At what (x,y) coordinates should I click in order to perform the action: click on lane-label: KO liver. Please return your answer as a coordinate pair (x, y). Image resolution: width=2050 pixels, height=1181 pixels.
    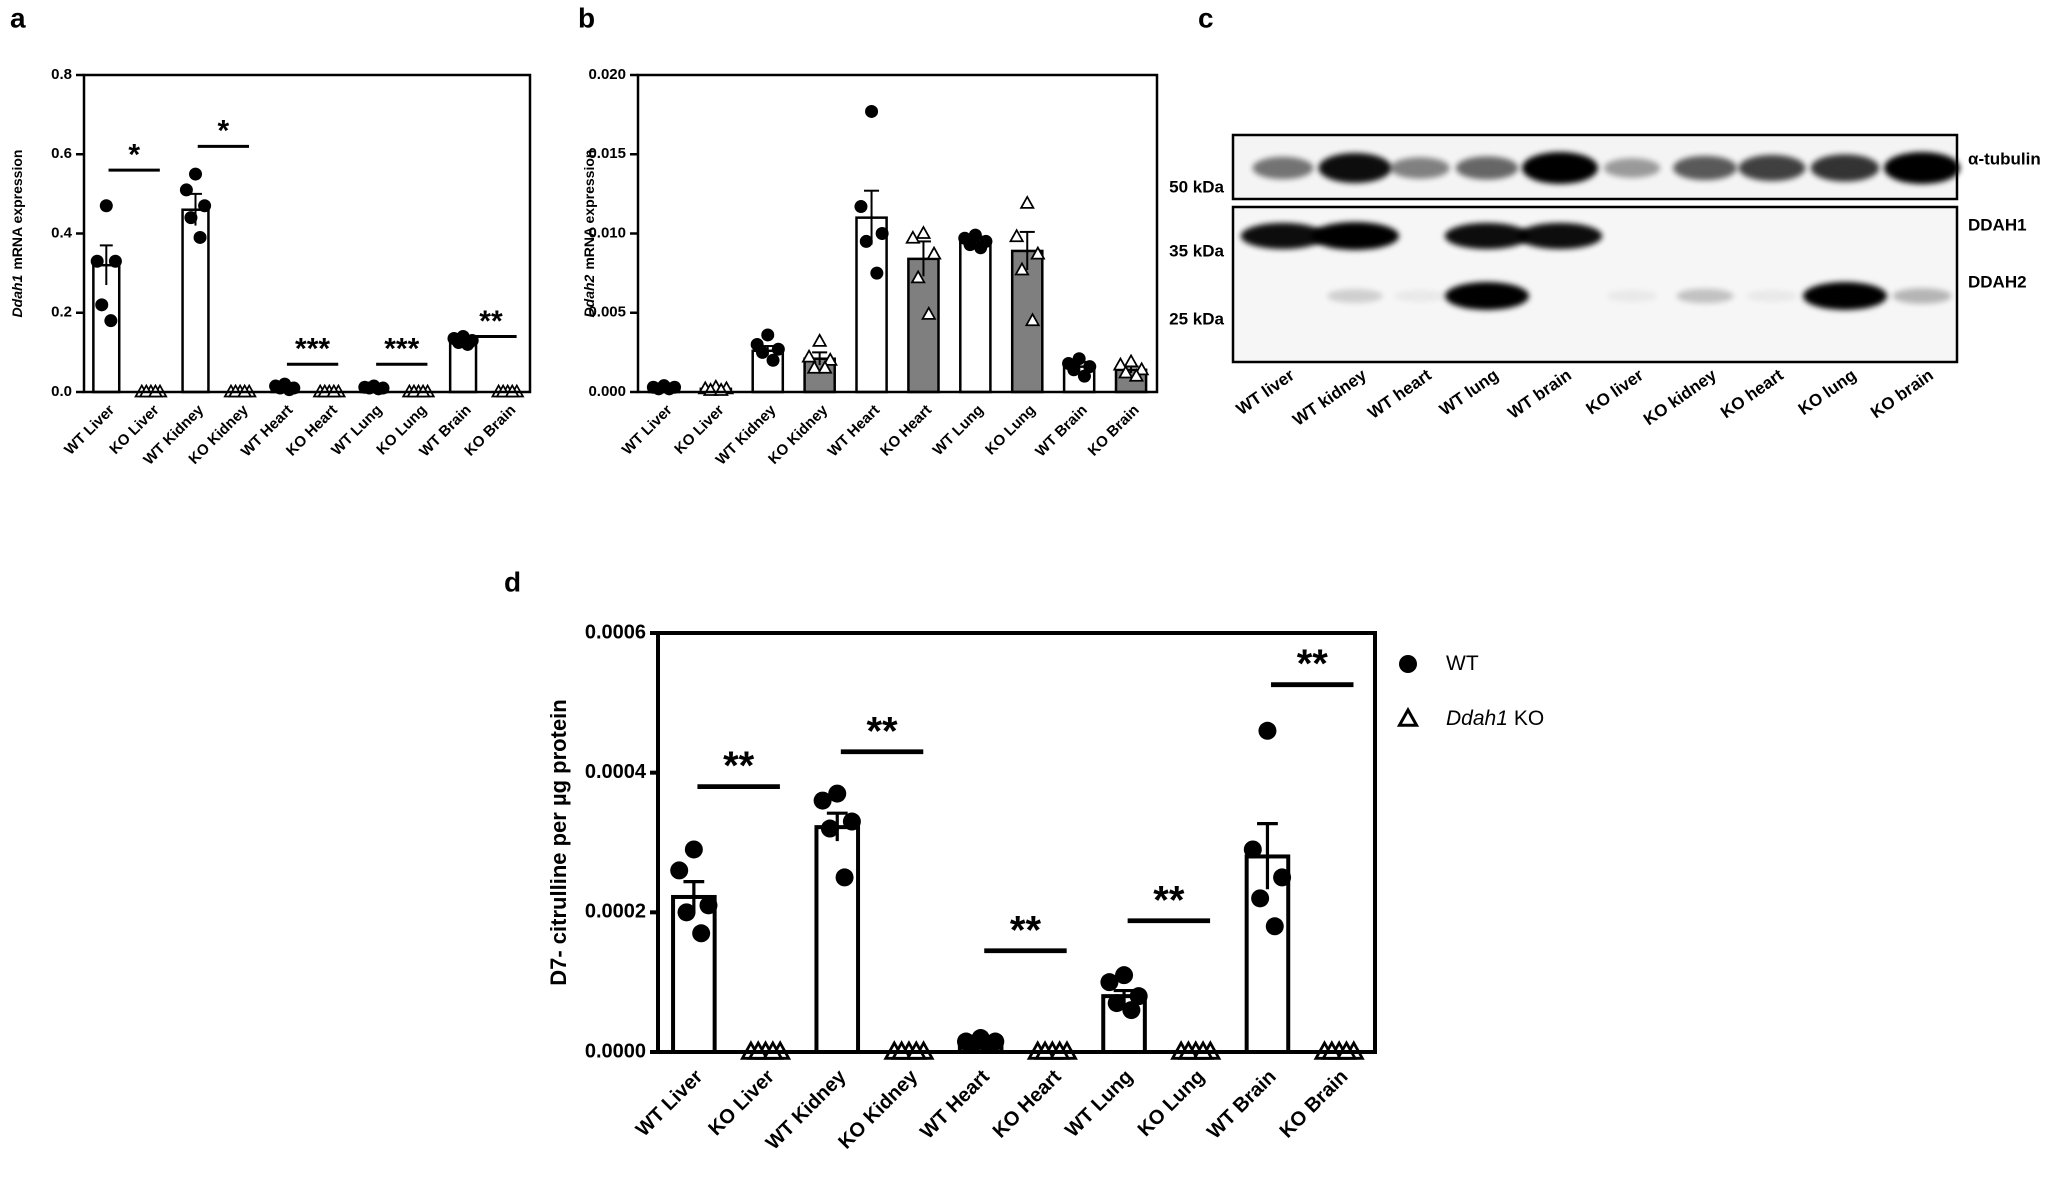
    Looking at the image, I should click on (1615, 391).